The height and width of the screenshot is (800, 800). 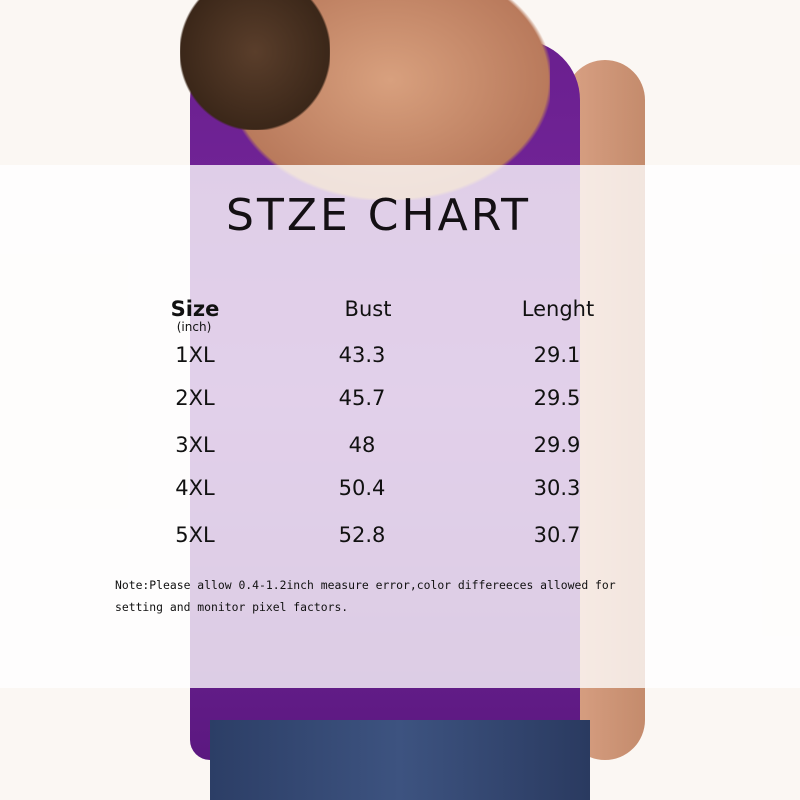 I want to click on header-size-unit: (inch), so click(x=194, y=327).